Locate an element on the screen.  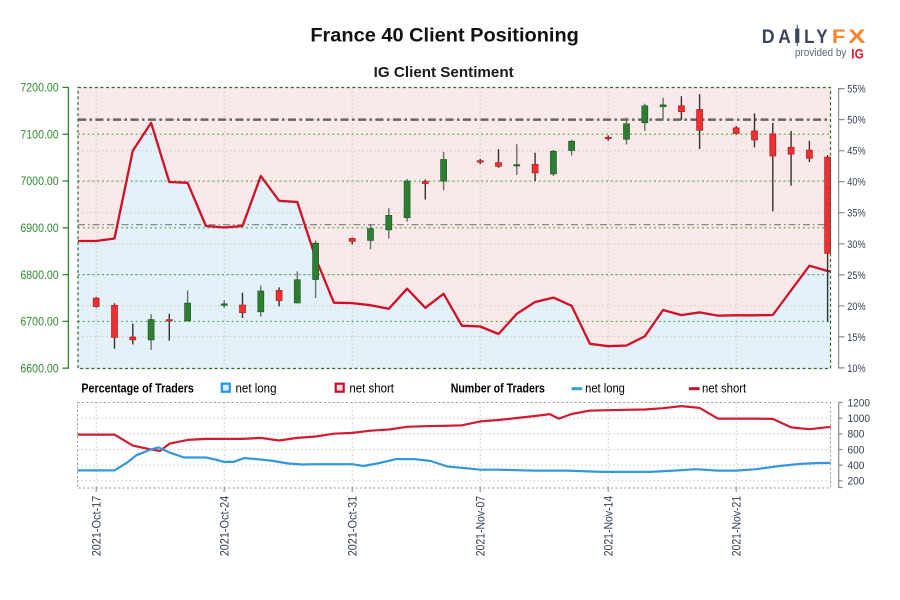
svg-text: France 40 Client Positioning is located at coordinates (444, 36).